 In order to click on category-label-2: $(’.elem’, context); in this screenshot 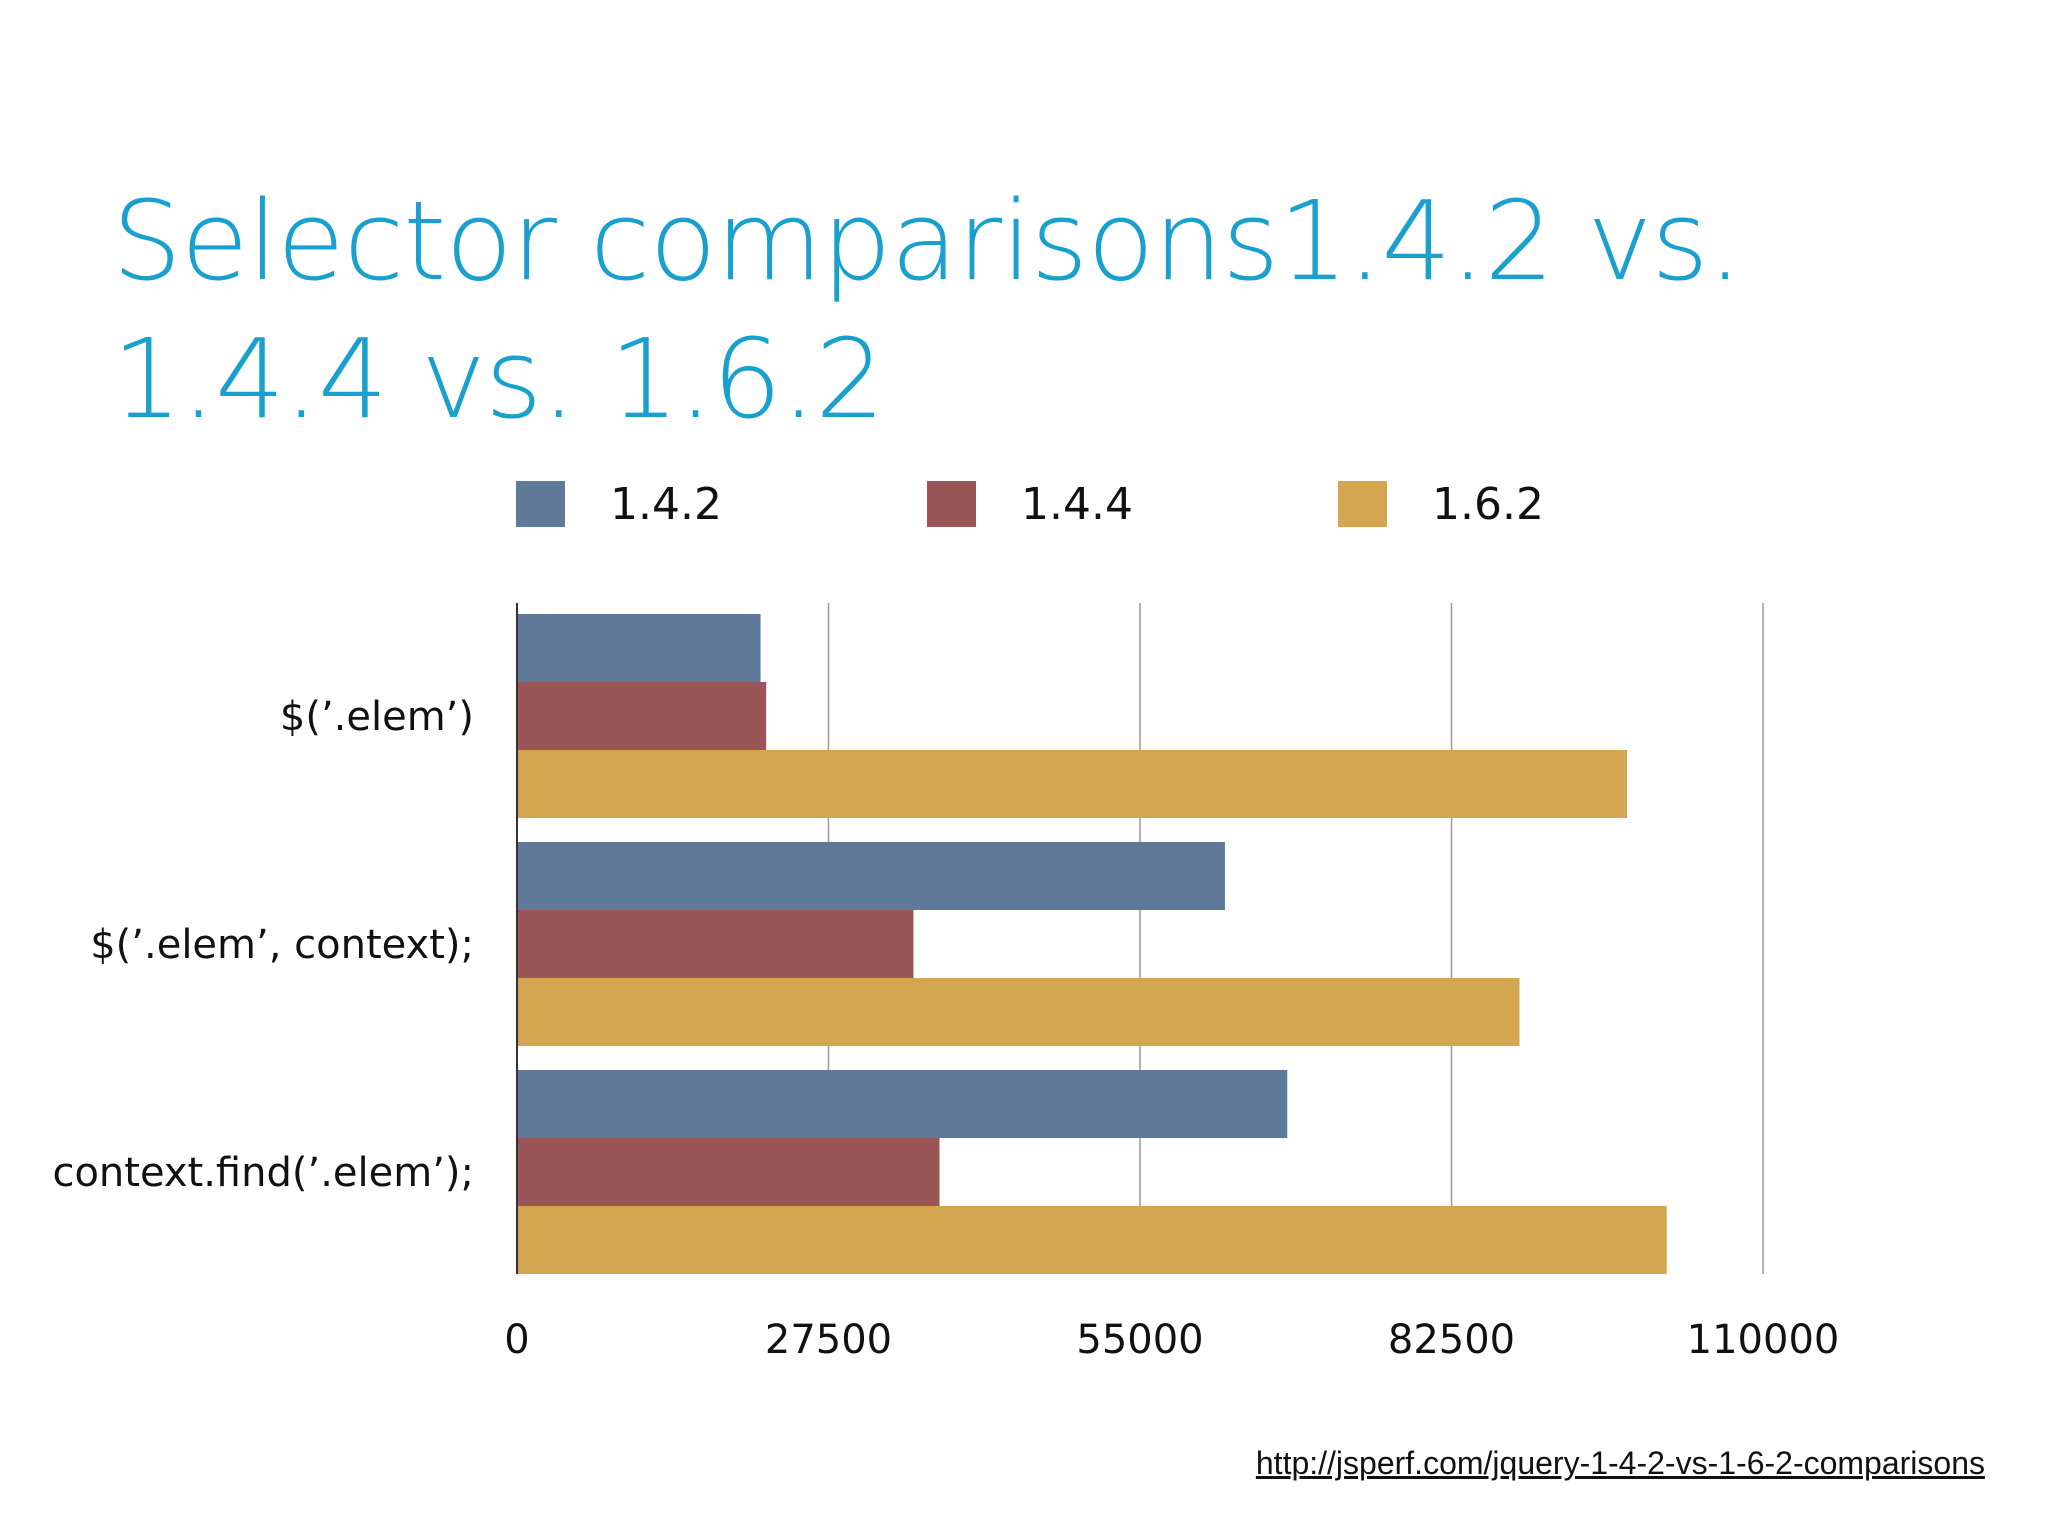, I will do `click(282, 945)`.